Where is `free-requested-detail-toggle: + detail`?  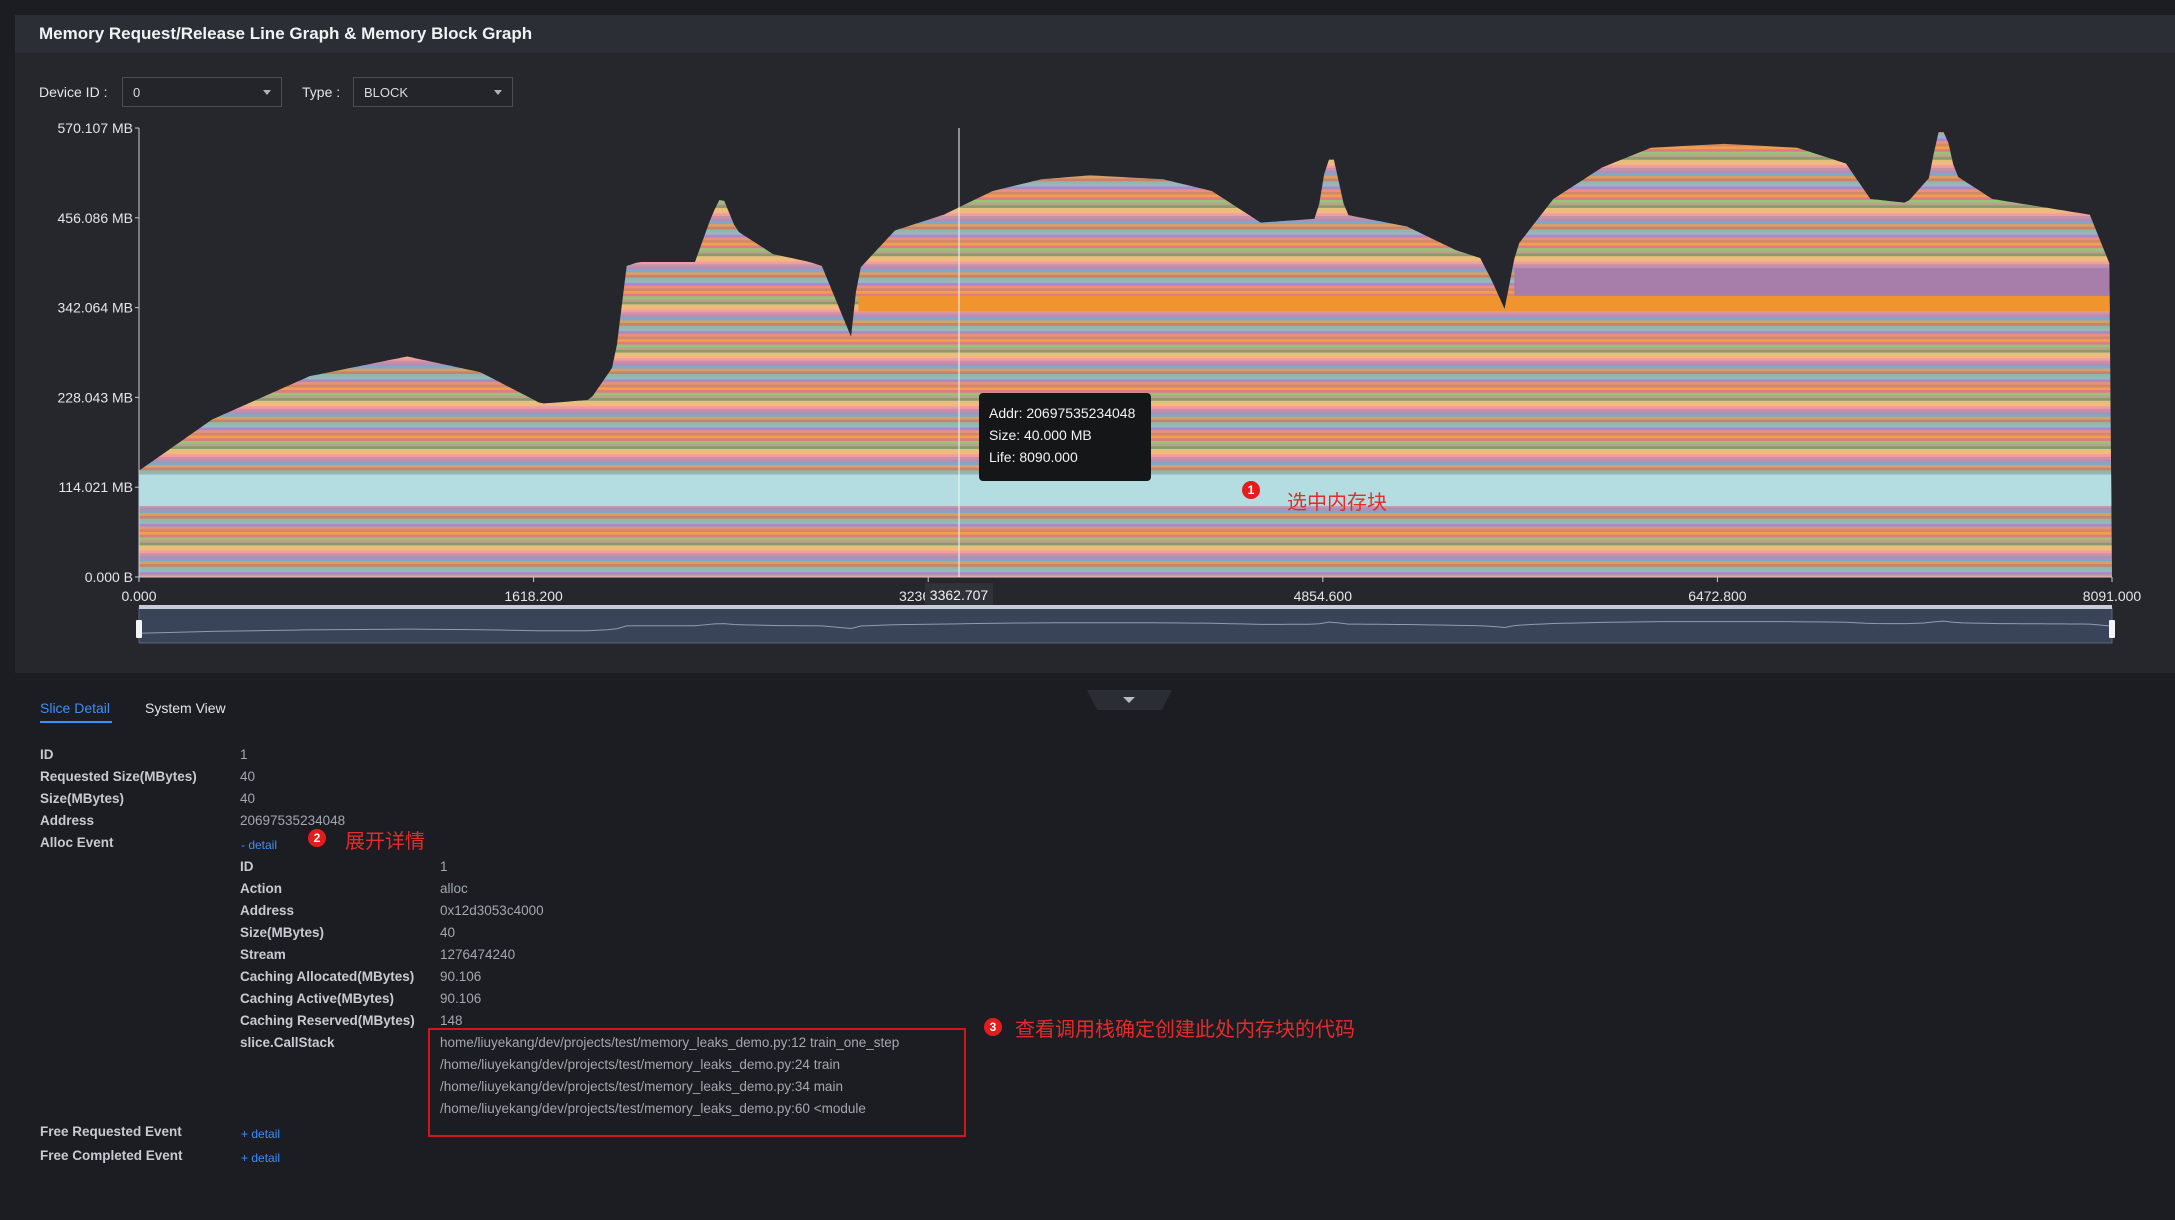
free-requested-detail-toggle: + detail is located at coordinates (261, 1134).